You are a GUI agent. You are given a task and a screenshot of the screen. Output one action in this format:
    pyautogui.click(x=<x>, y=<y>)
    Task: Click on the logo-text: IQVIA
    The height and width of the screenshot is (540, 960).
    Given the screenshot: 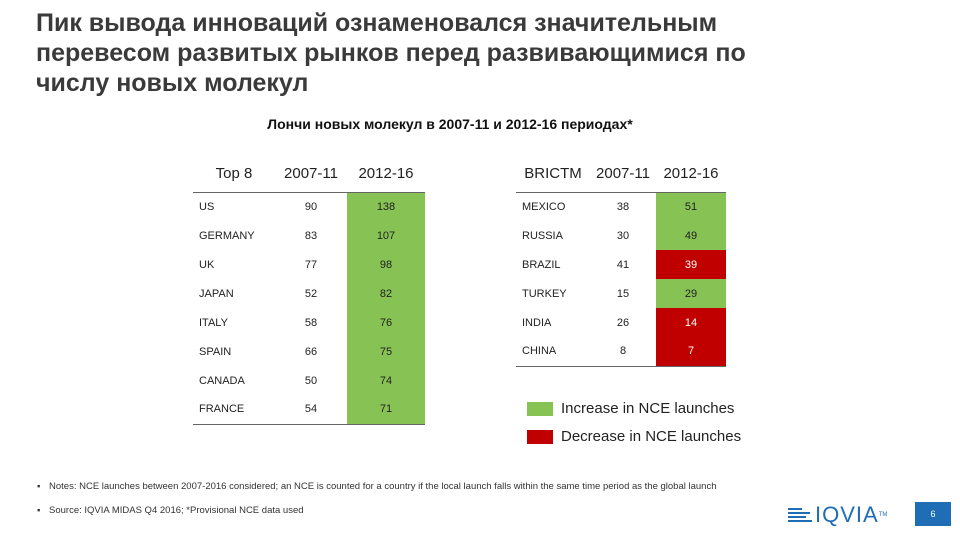 What is the action you would take?
    pyautogui.click(x=847, y=514)
    